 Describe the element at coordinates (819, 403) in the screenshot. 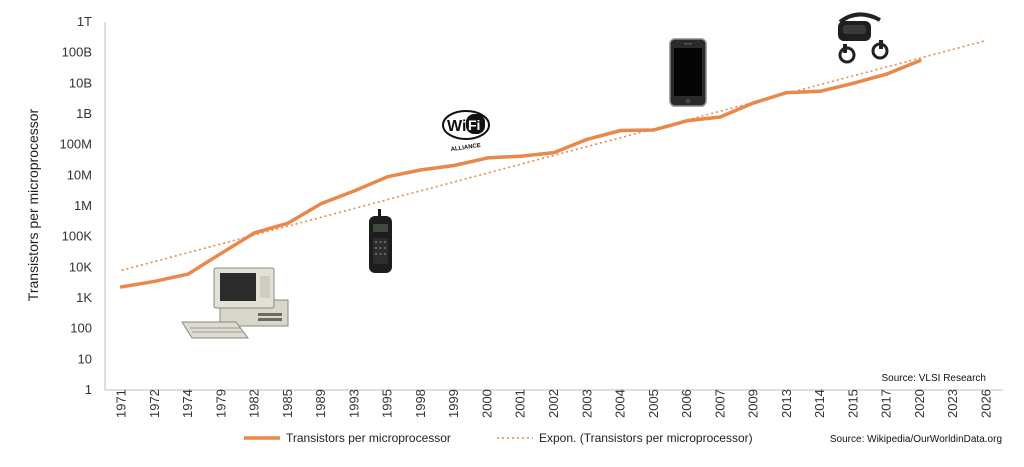

I see `x-tick-label: 2014` at that location.